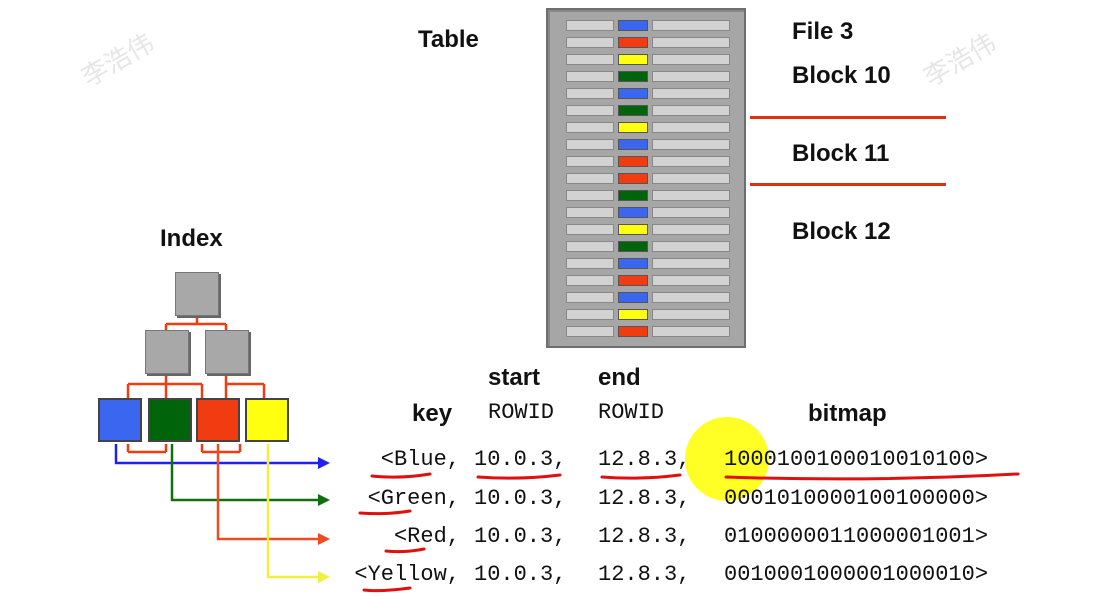 The height and width of the screenshot is (596, 1108). I want to click on table-label: Table, so click(448, 39).